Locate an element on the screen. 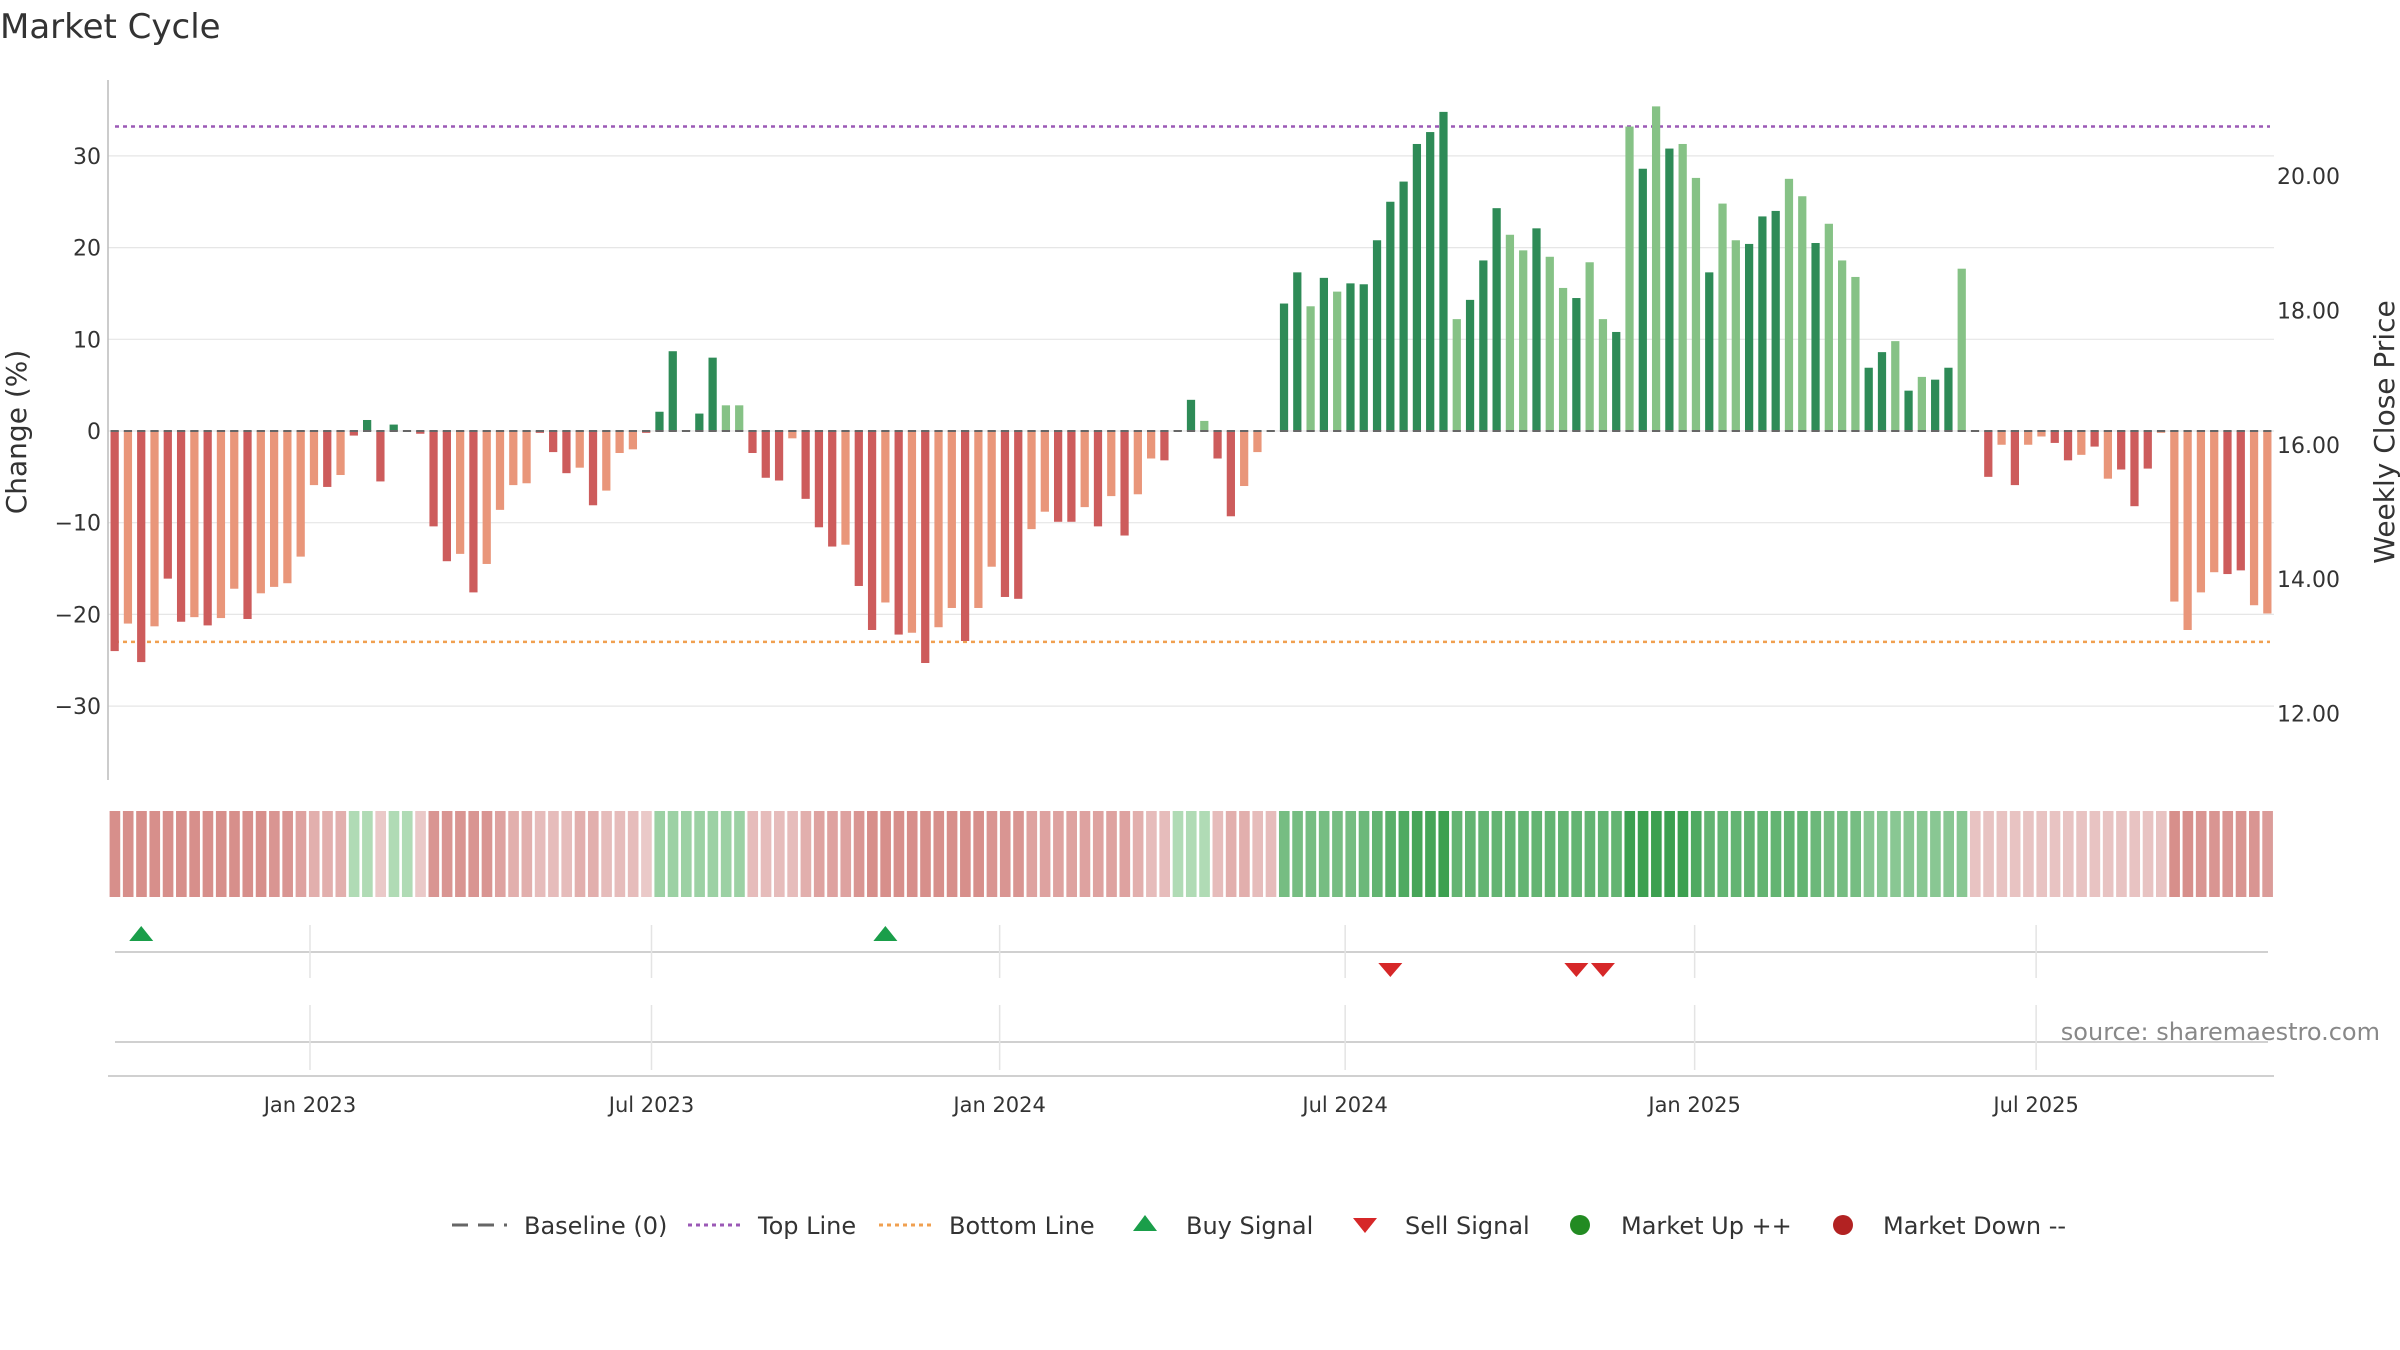  y-right-tick: 16.00 is located at coordinates (2308, 446).